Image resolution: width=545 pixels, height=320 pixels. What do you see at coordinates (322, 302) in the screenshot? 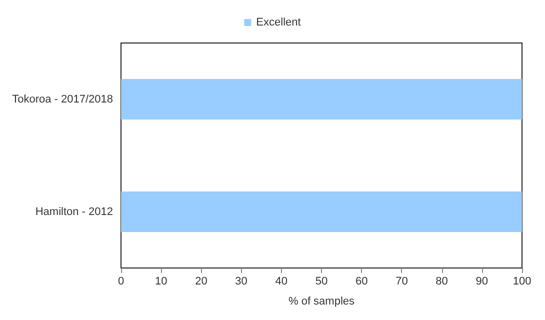
I see `x-axis-title: % of samples` at bounding box center [322, 302].